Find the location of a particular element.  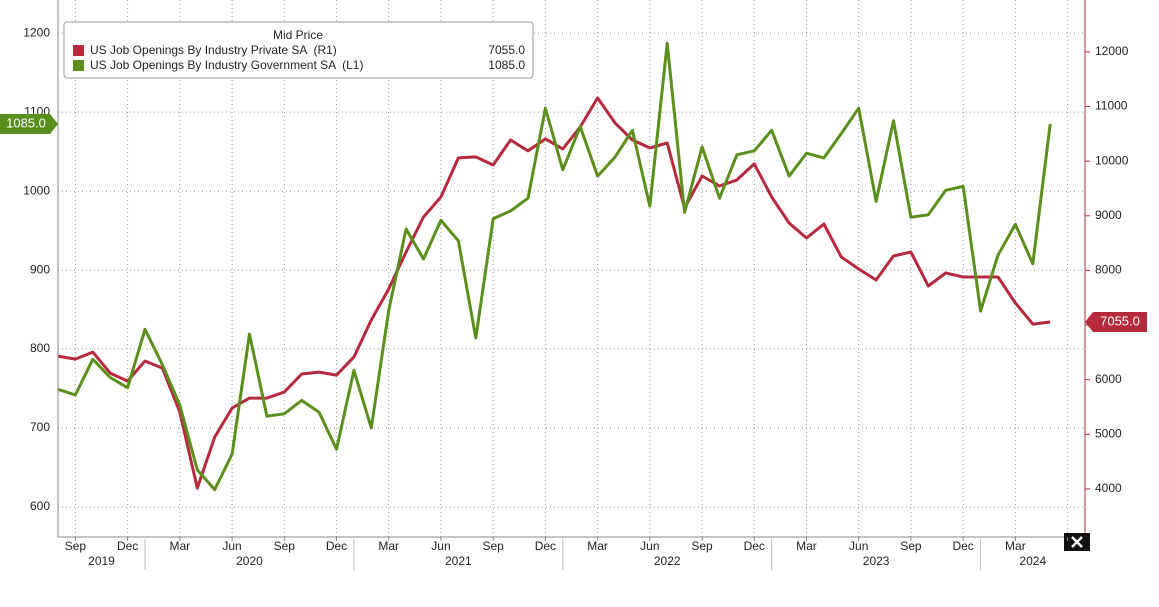

y2-tick-label: 12000 is located at coordinates (1112, 51).